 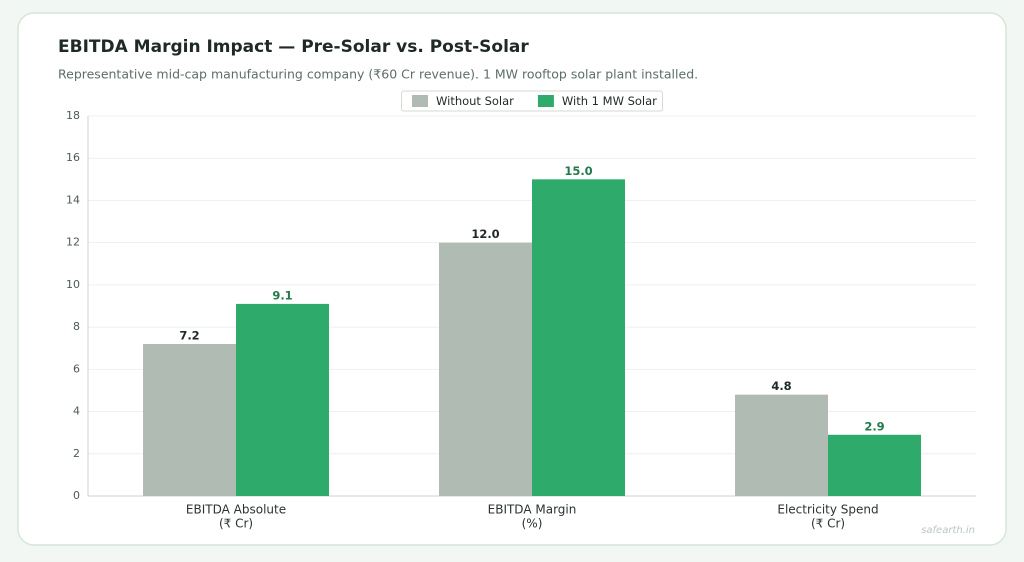 I want to click on y-tick-label: 8, so click(x=76, y=326).